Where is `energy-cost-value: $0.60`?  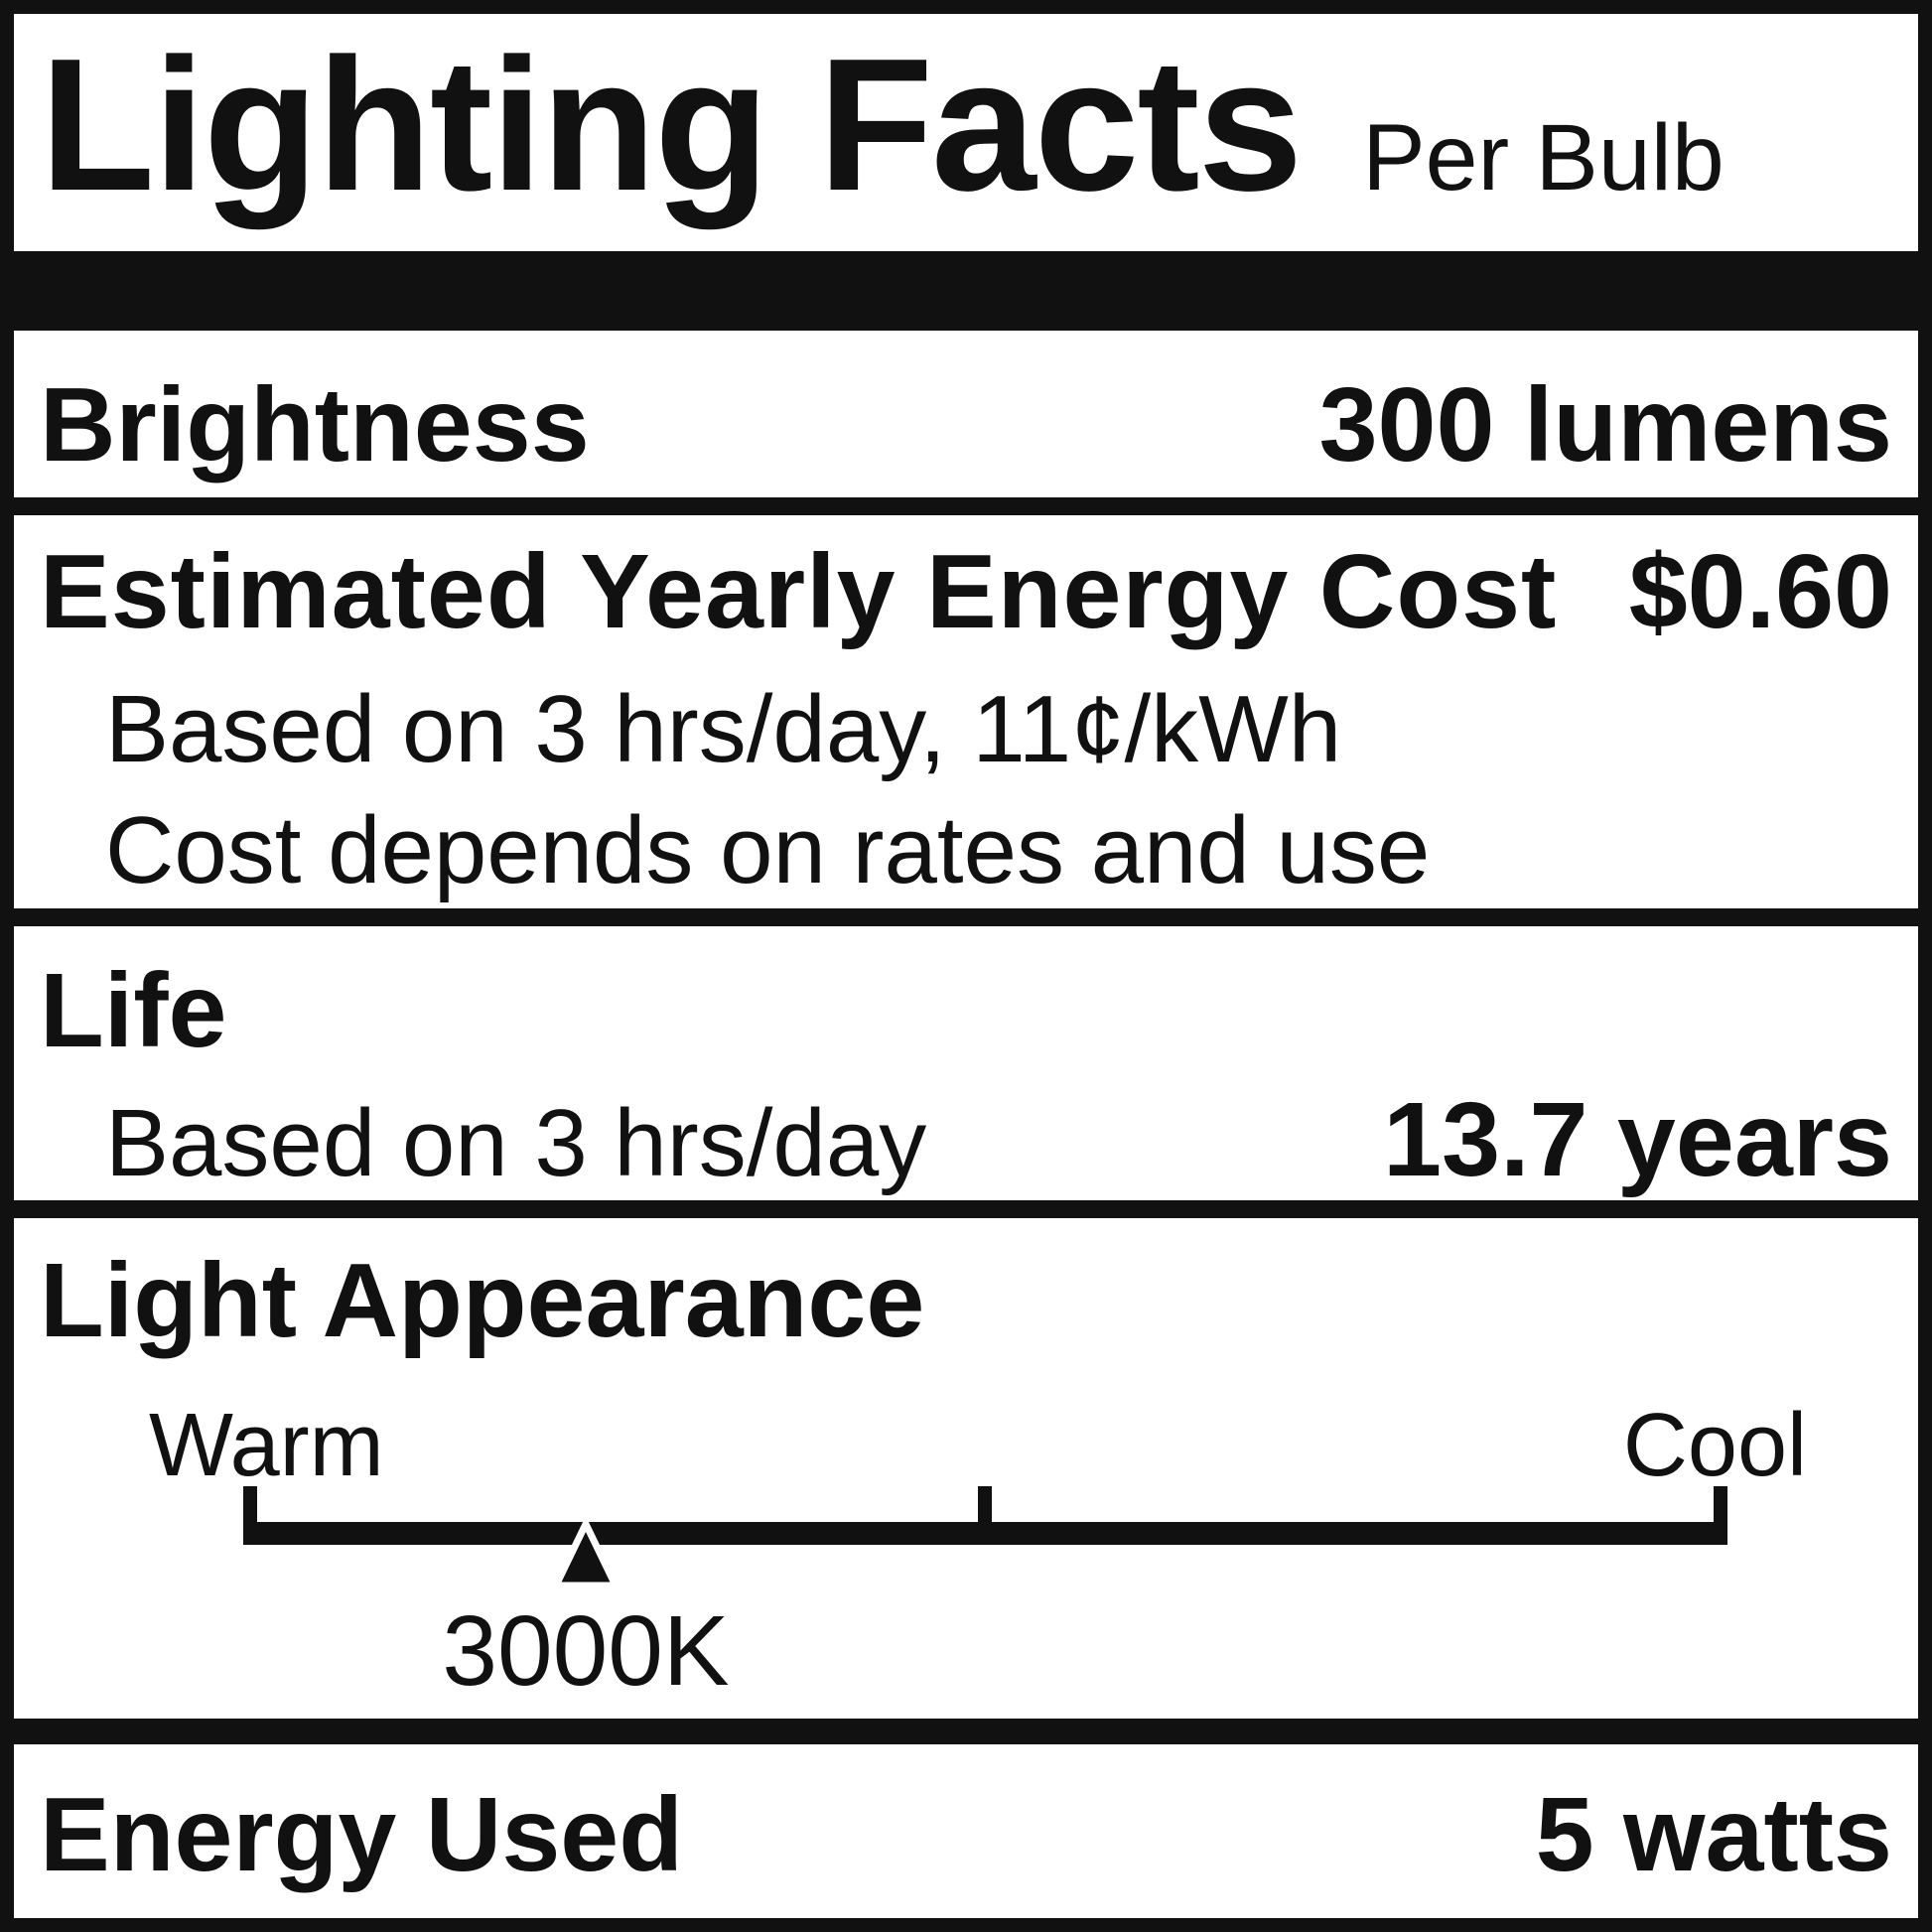 energy-cost-value: $0.60 is located at coordinates (1760, 591).